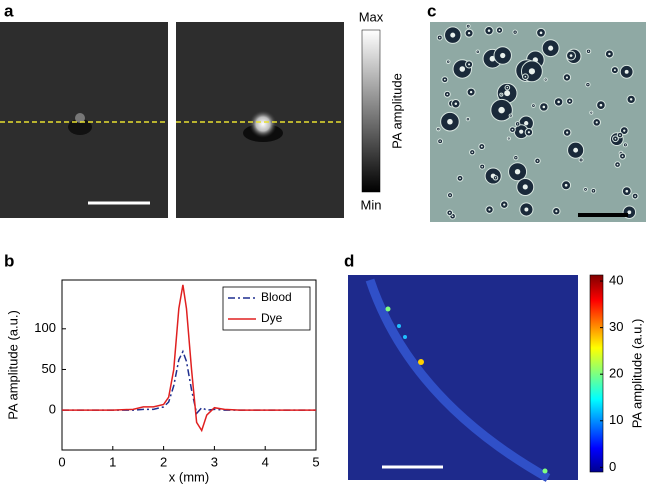 The height and width of the screenshot is (494, 649). What do you see at coordinates (396, 111) in the screenshot?
I see `colorbar-label: PA amplitude` at bounding box center [396, 111].